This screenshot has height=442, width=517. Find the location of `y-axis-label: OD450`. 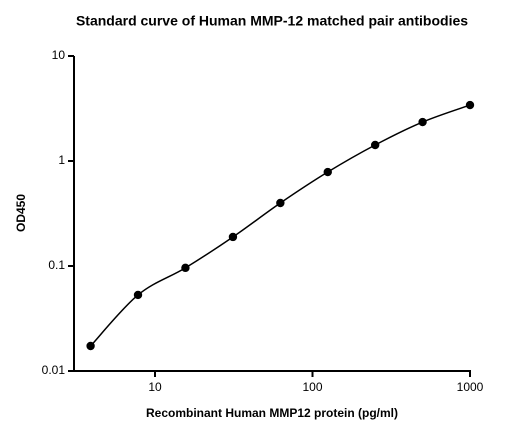

y-axis-label: OD450 is located at coordinates (21, 213).